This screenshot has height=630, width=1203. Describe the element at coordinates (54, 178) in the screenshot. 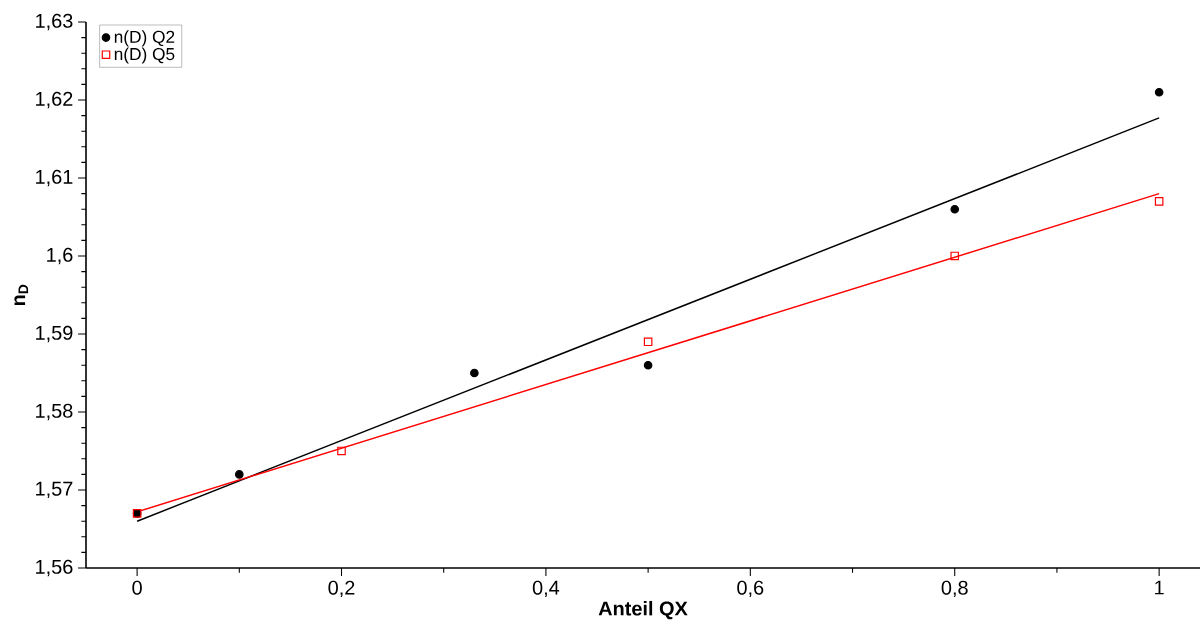

I see `y-tick-label: 1,61` at that location.